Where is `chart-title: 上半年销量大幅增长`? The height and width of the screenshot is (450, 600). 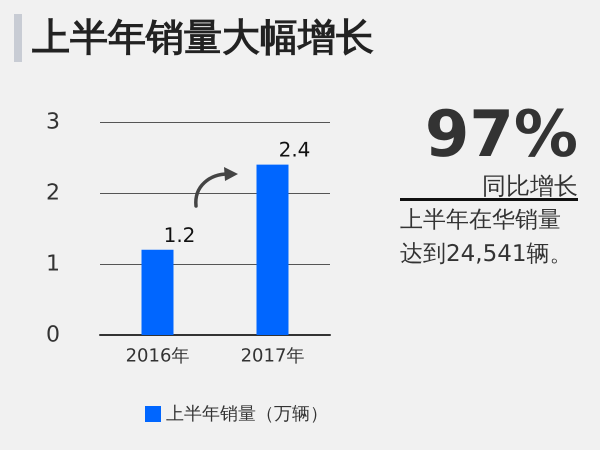 chart-title: 上半年销量大幅增长 is located at coordinates (203, 37).